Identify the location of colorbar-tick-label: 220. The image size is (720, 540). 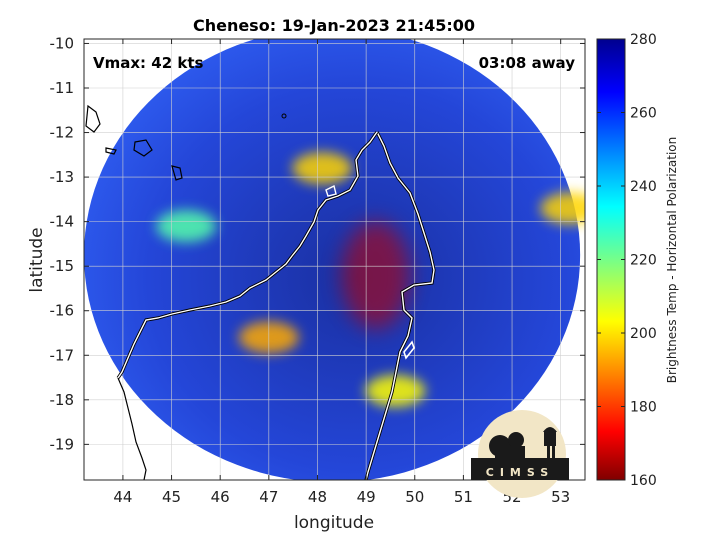
(643, 261).